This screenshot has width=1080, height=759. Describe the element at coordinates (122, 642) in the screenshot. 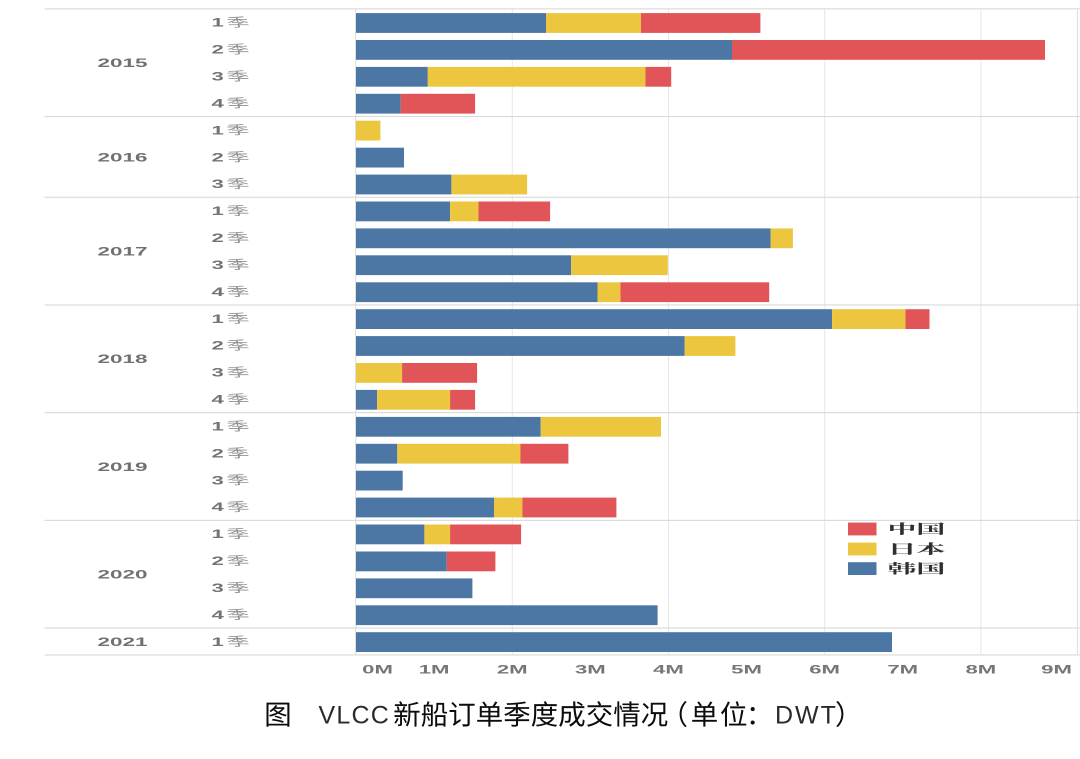

I see `svg-text: 2021` at that location.